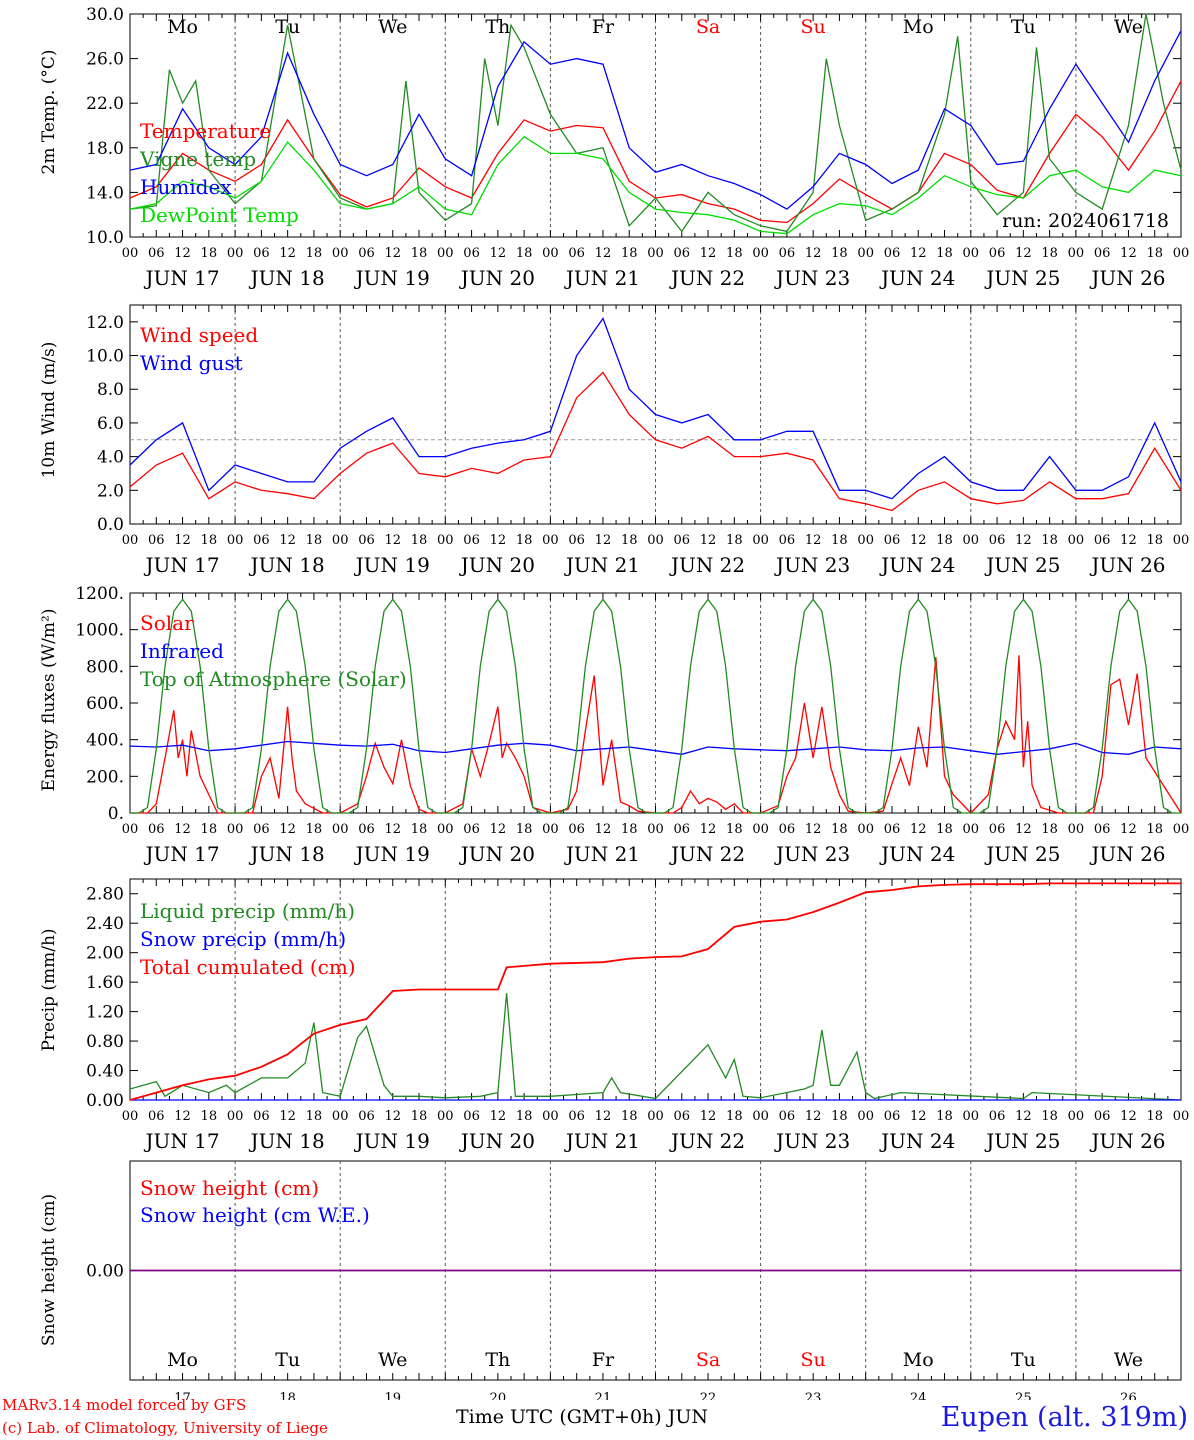  I want to click on day-of-week-label: Su, so click(813, 27).